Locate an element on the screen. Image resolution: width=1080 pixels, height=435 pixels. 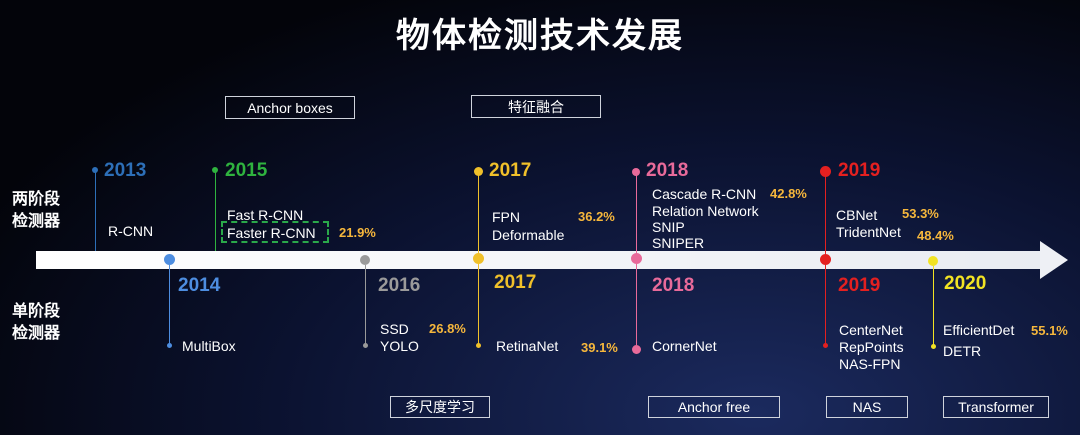
nas-label: NAS is located at coordinates (867, 407).